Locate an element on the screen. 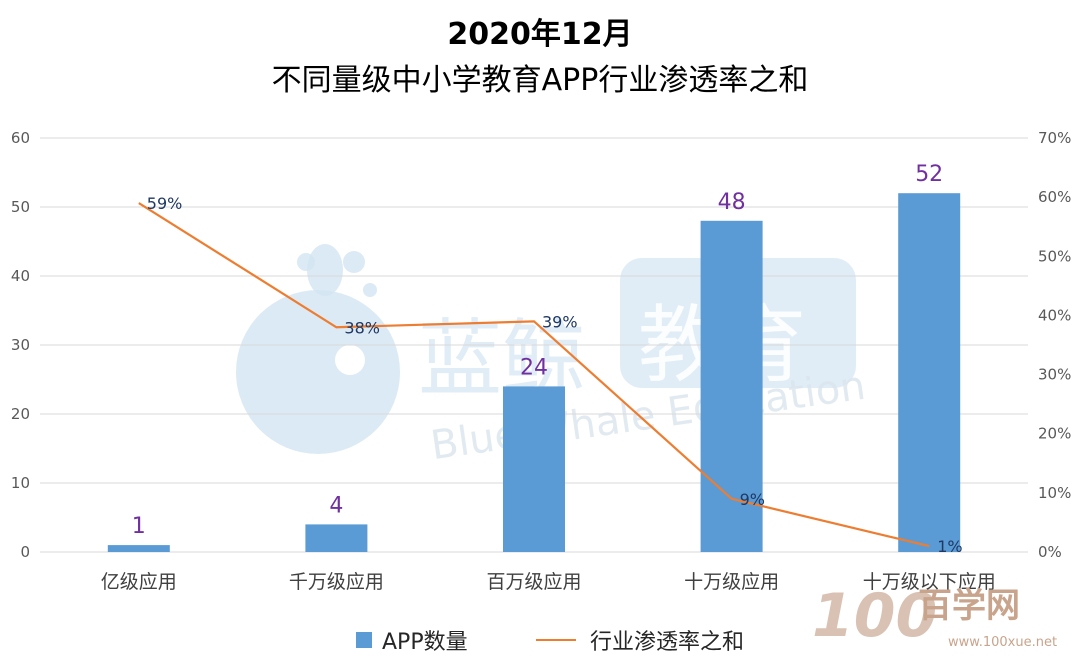  y-right-tick-label: 30% is located at coordinates (1054, 375).